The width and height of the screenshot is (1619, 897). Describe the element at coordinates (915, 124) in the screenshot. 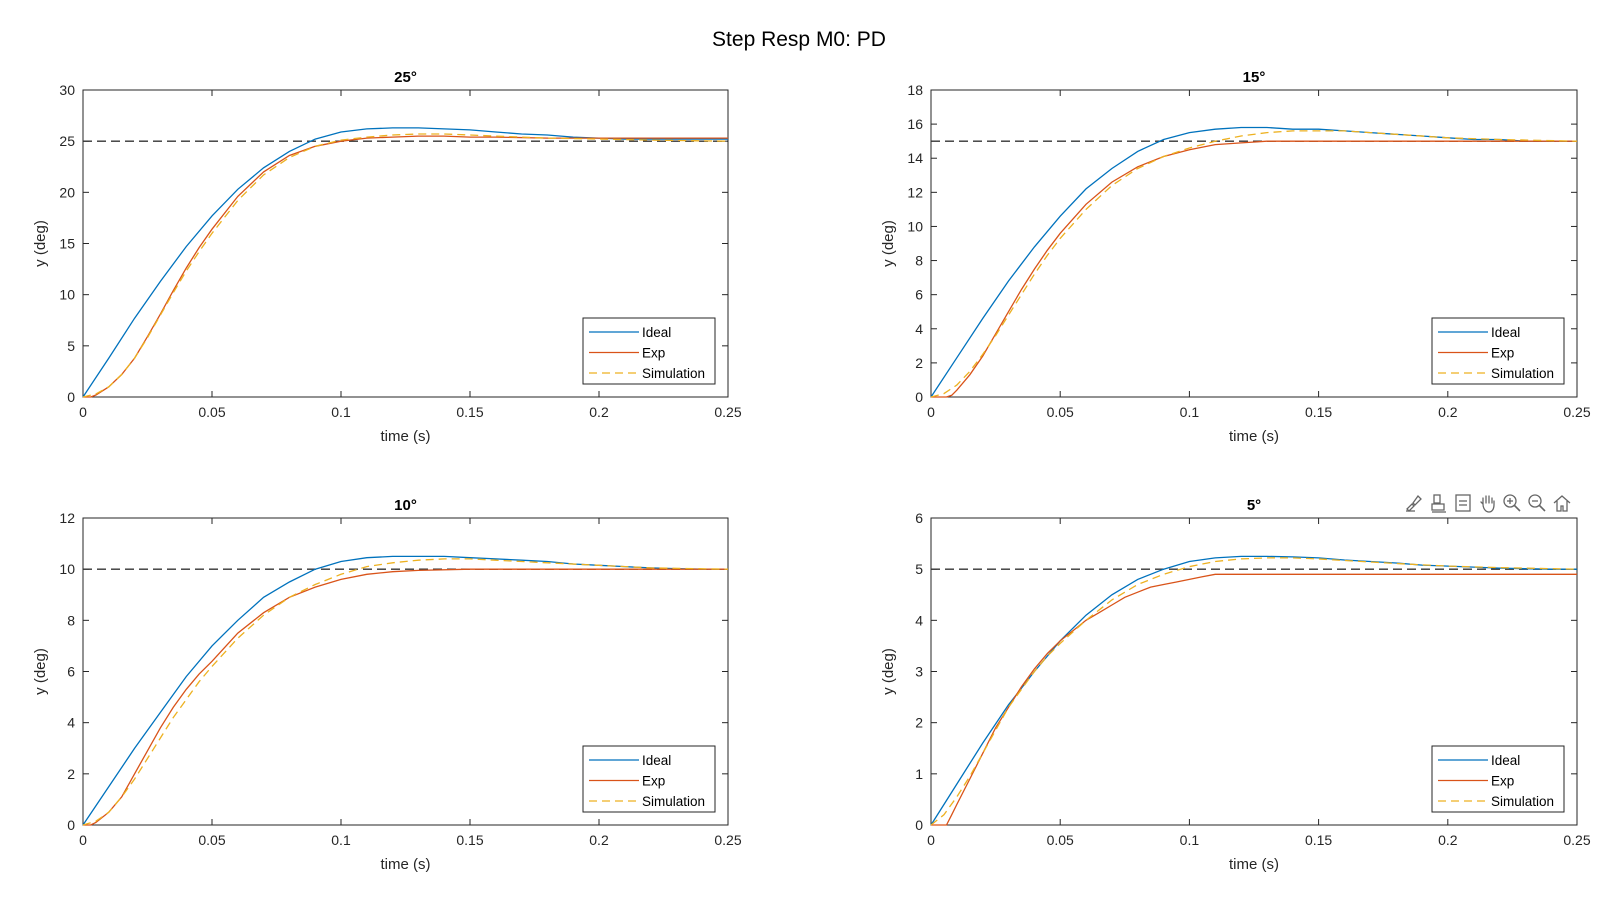

I see `y-tick-label: 16` at that location.